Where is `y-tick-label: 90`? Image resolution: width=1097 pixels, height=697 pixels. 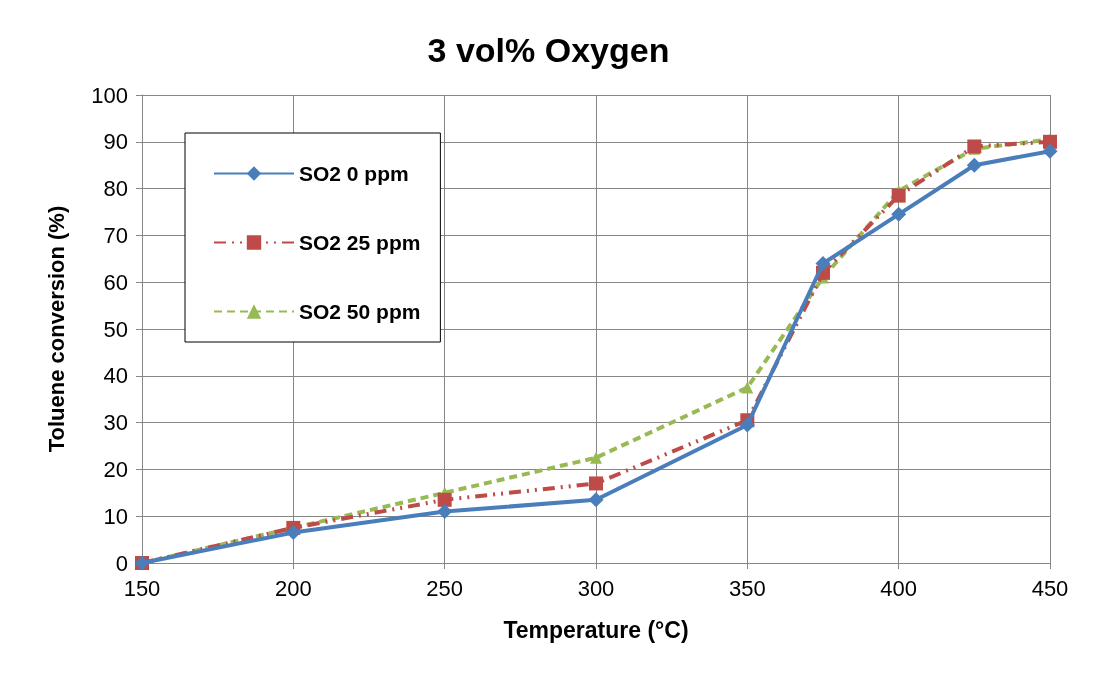
y-tick-label: 90 is located at coordinates (115, 142).